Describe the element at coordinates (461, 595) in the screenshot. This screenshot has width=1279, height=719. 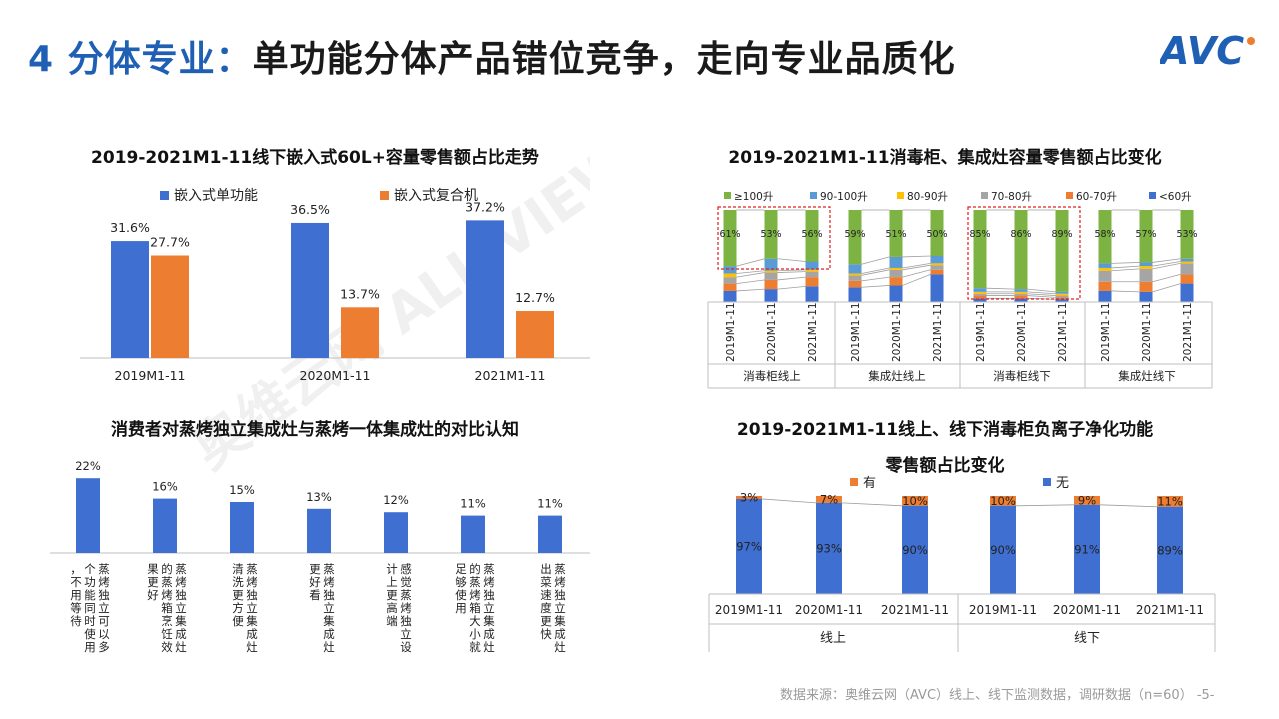
I see `category-char: 使` at that location.